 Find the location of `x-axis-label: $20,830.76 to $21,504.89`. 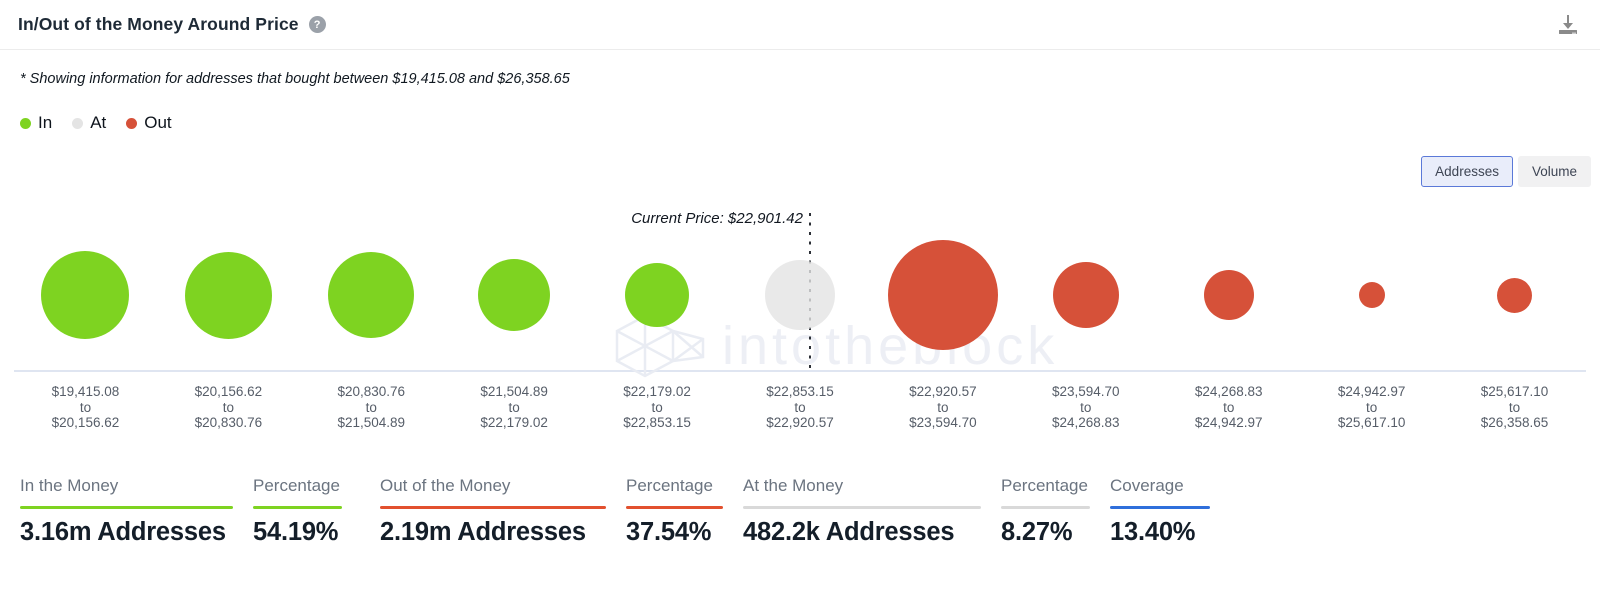

x-axis-label: $20,830.76 to $21,504.89 is located at coordinates (371, 407).